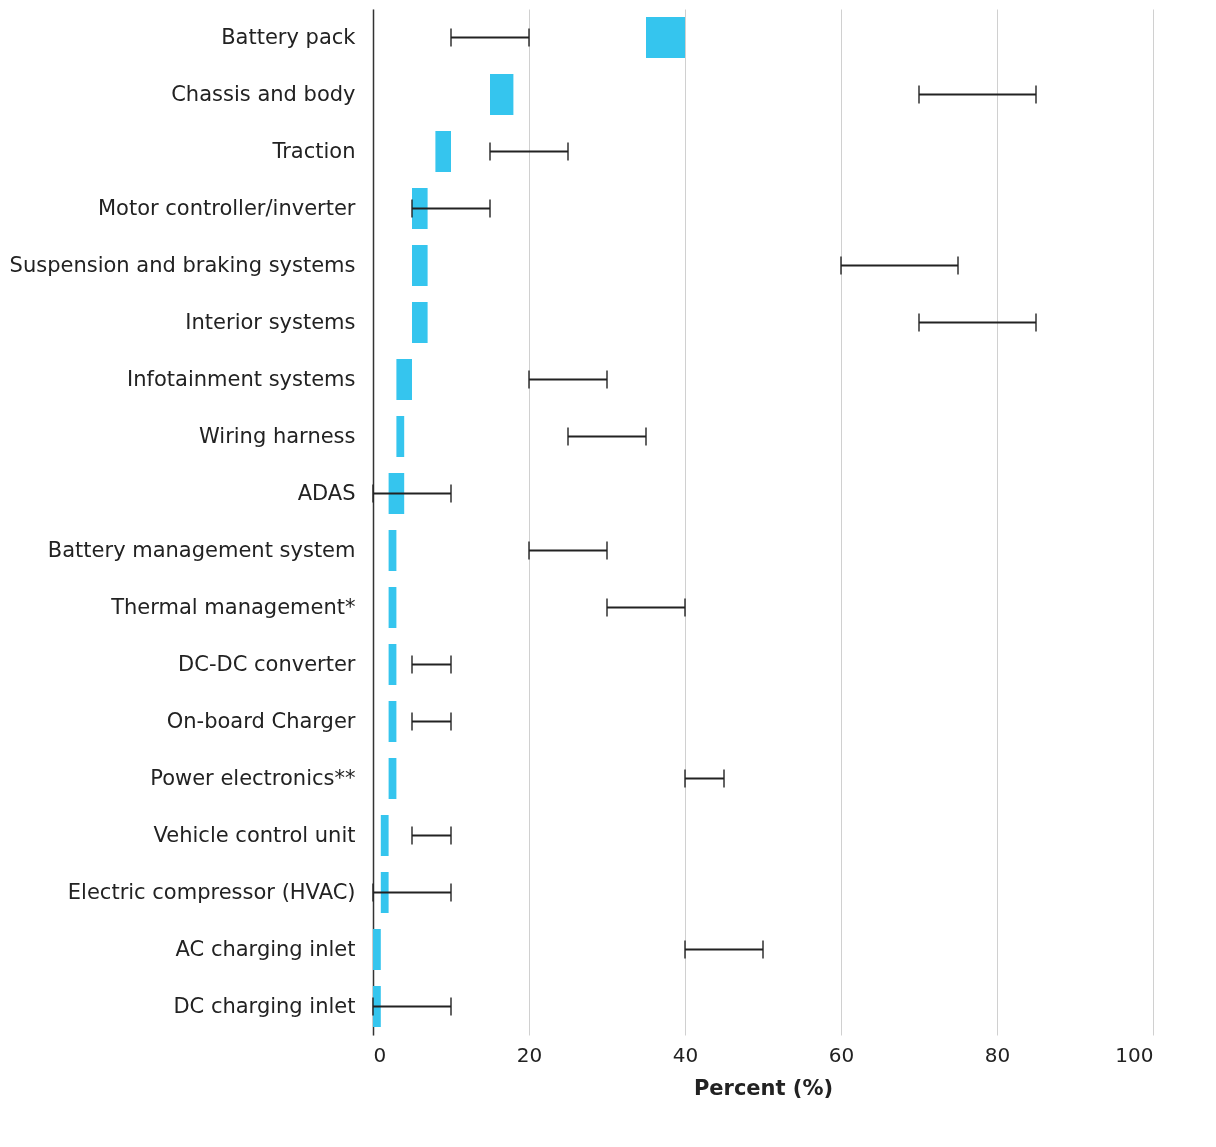 Image resolution: width=1216 pixels, height=1147 pixels. I want to click on y-tick-label: Vehicle control unit, so click(254, 834).